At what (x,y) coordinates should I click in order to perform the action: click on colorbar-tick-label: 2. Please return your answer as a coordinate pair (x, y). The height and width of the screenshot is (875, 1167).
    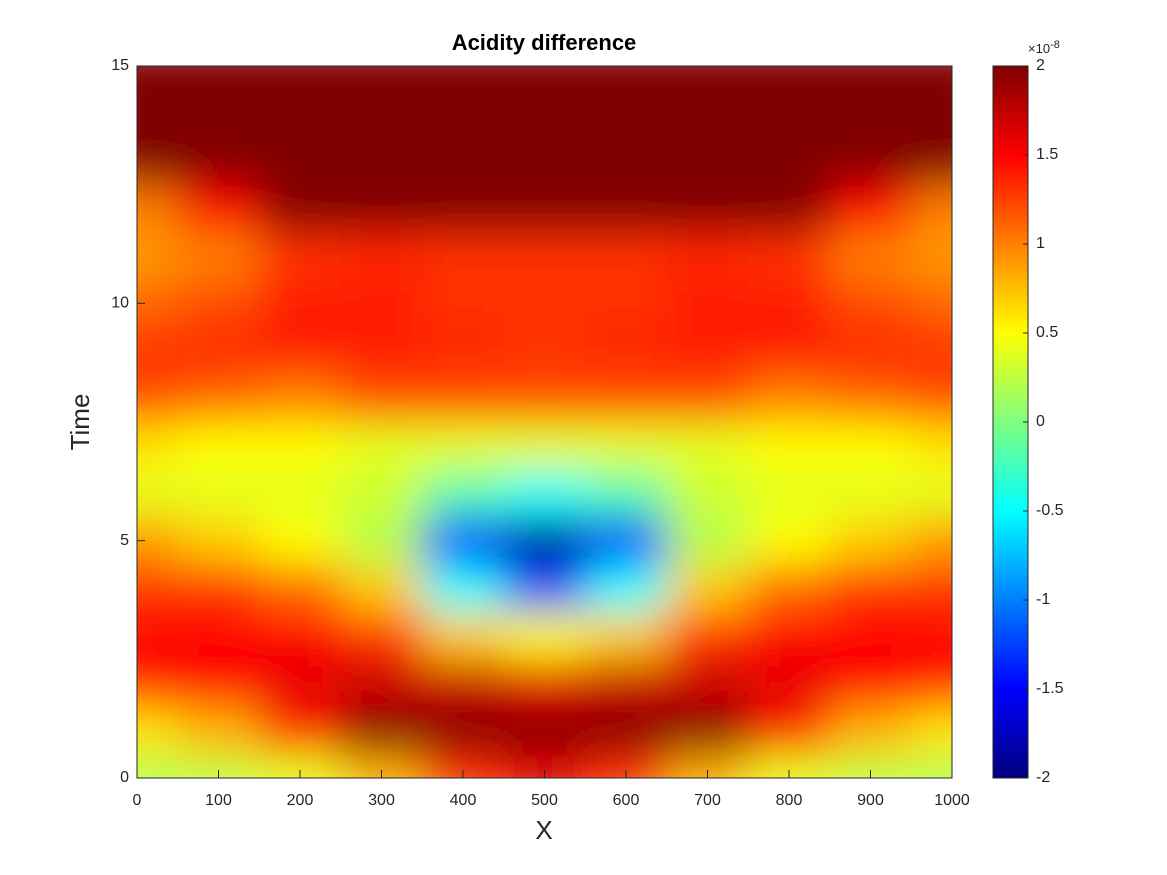
    Looking at the image, I should click on (1040, 65).